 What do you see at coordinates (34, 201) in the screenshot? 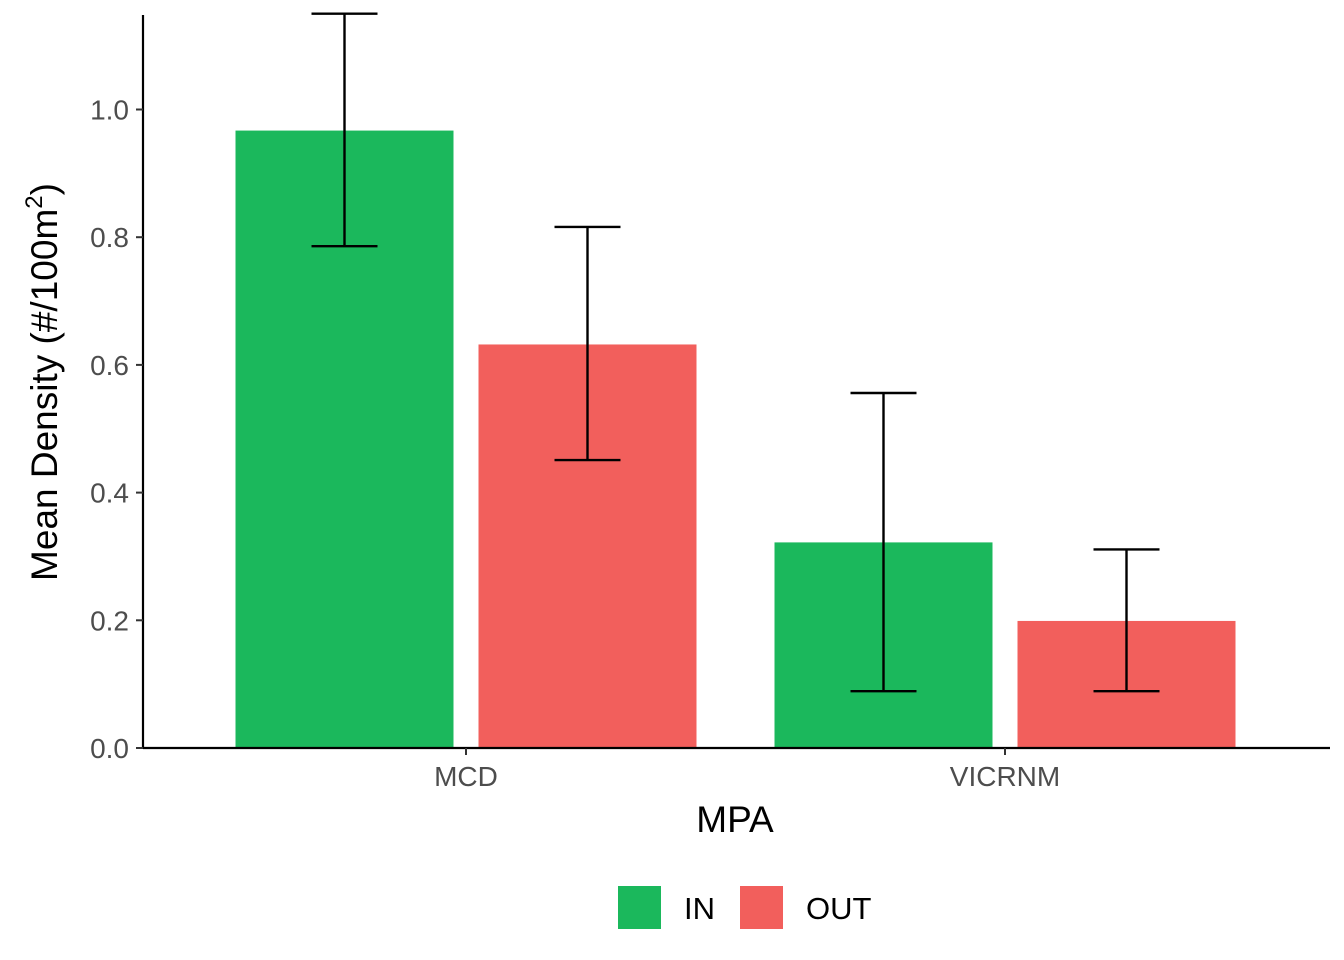
I see `y-axis-title-superscript: 2` at bounding box center [34, 201].